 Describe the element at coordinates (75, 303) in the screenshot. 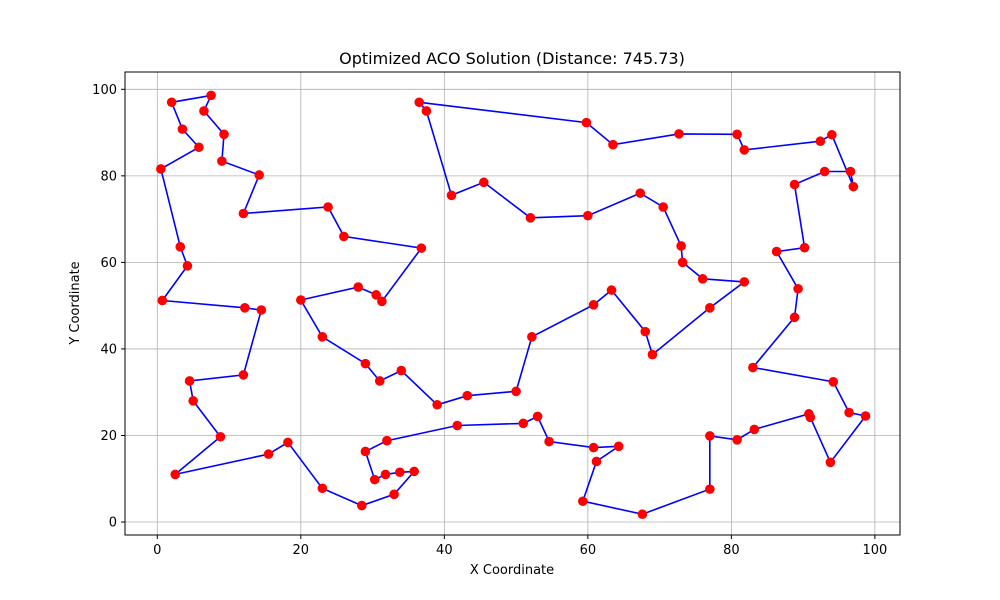

I see `y-axis-label: Y Coordinate` at that location.